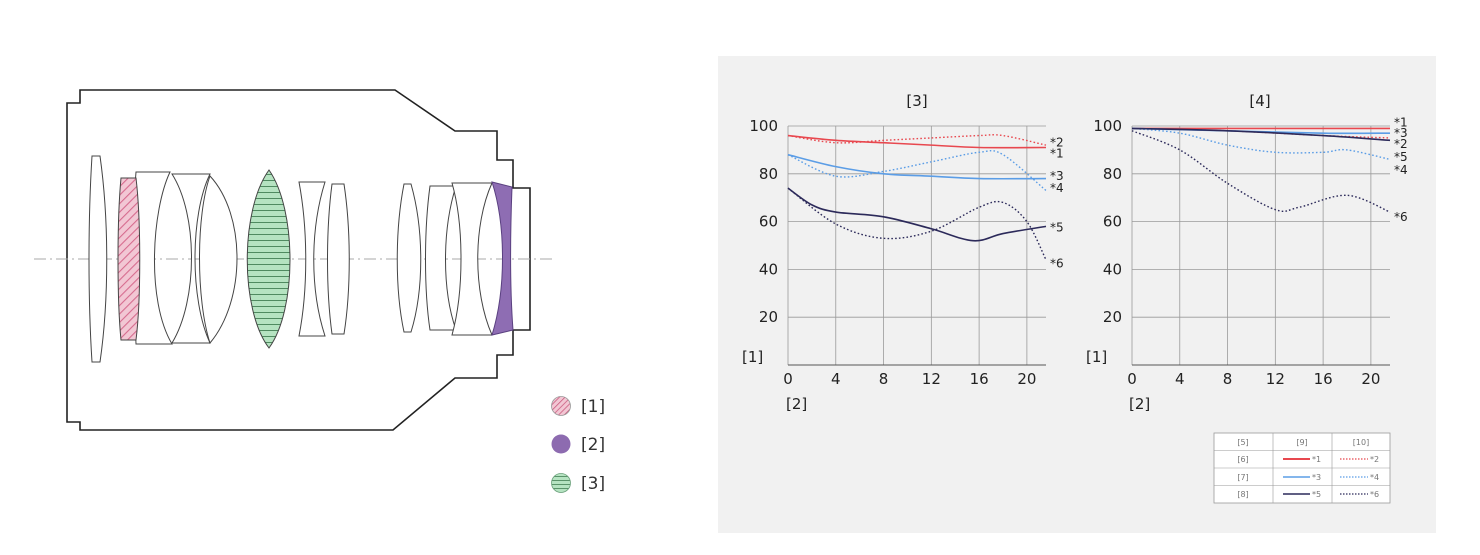 The width and height of the screenshot is (1480, 555). I want to click on table-header-cell: [9], so click(1301, 442).